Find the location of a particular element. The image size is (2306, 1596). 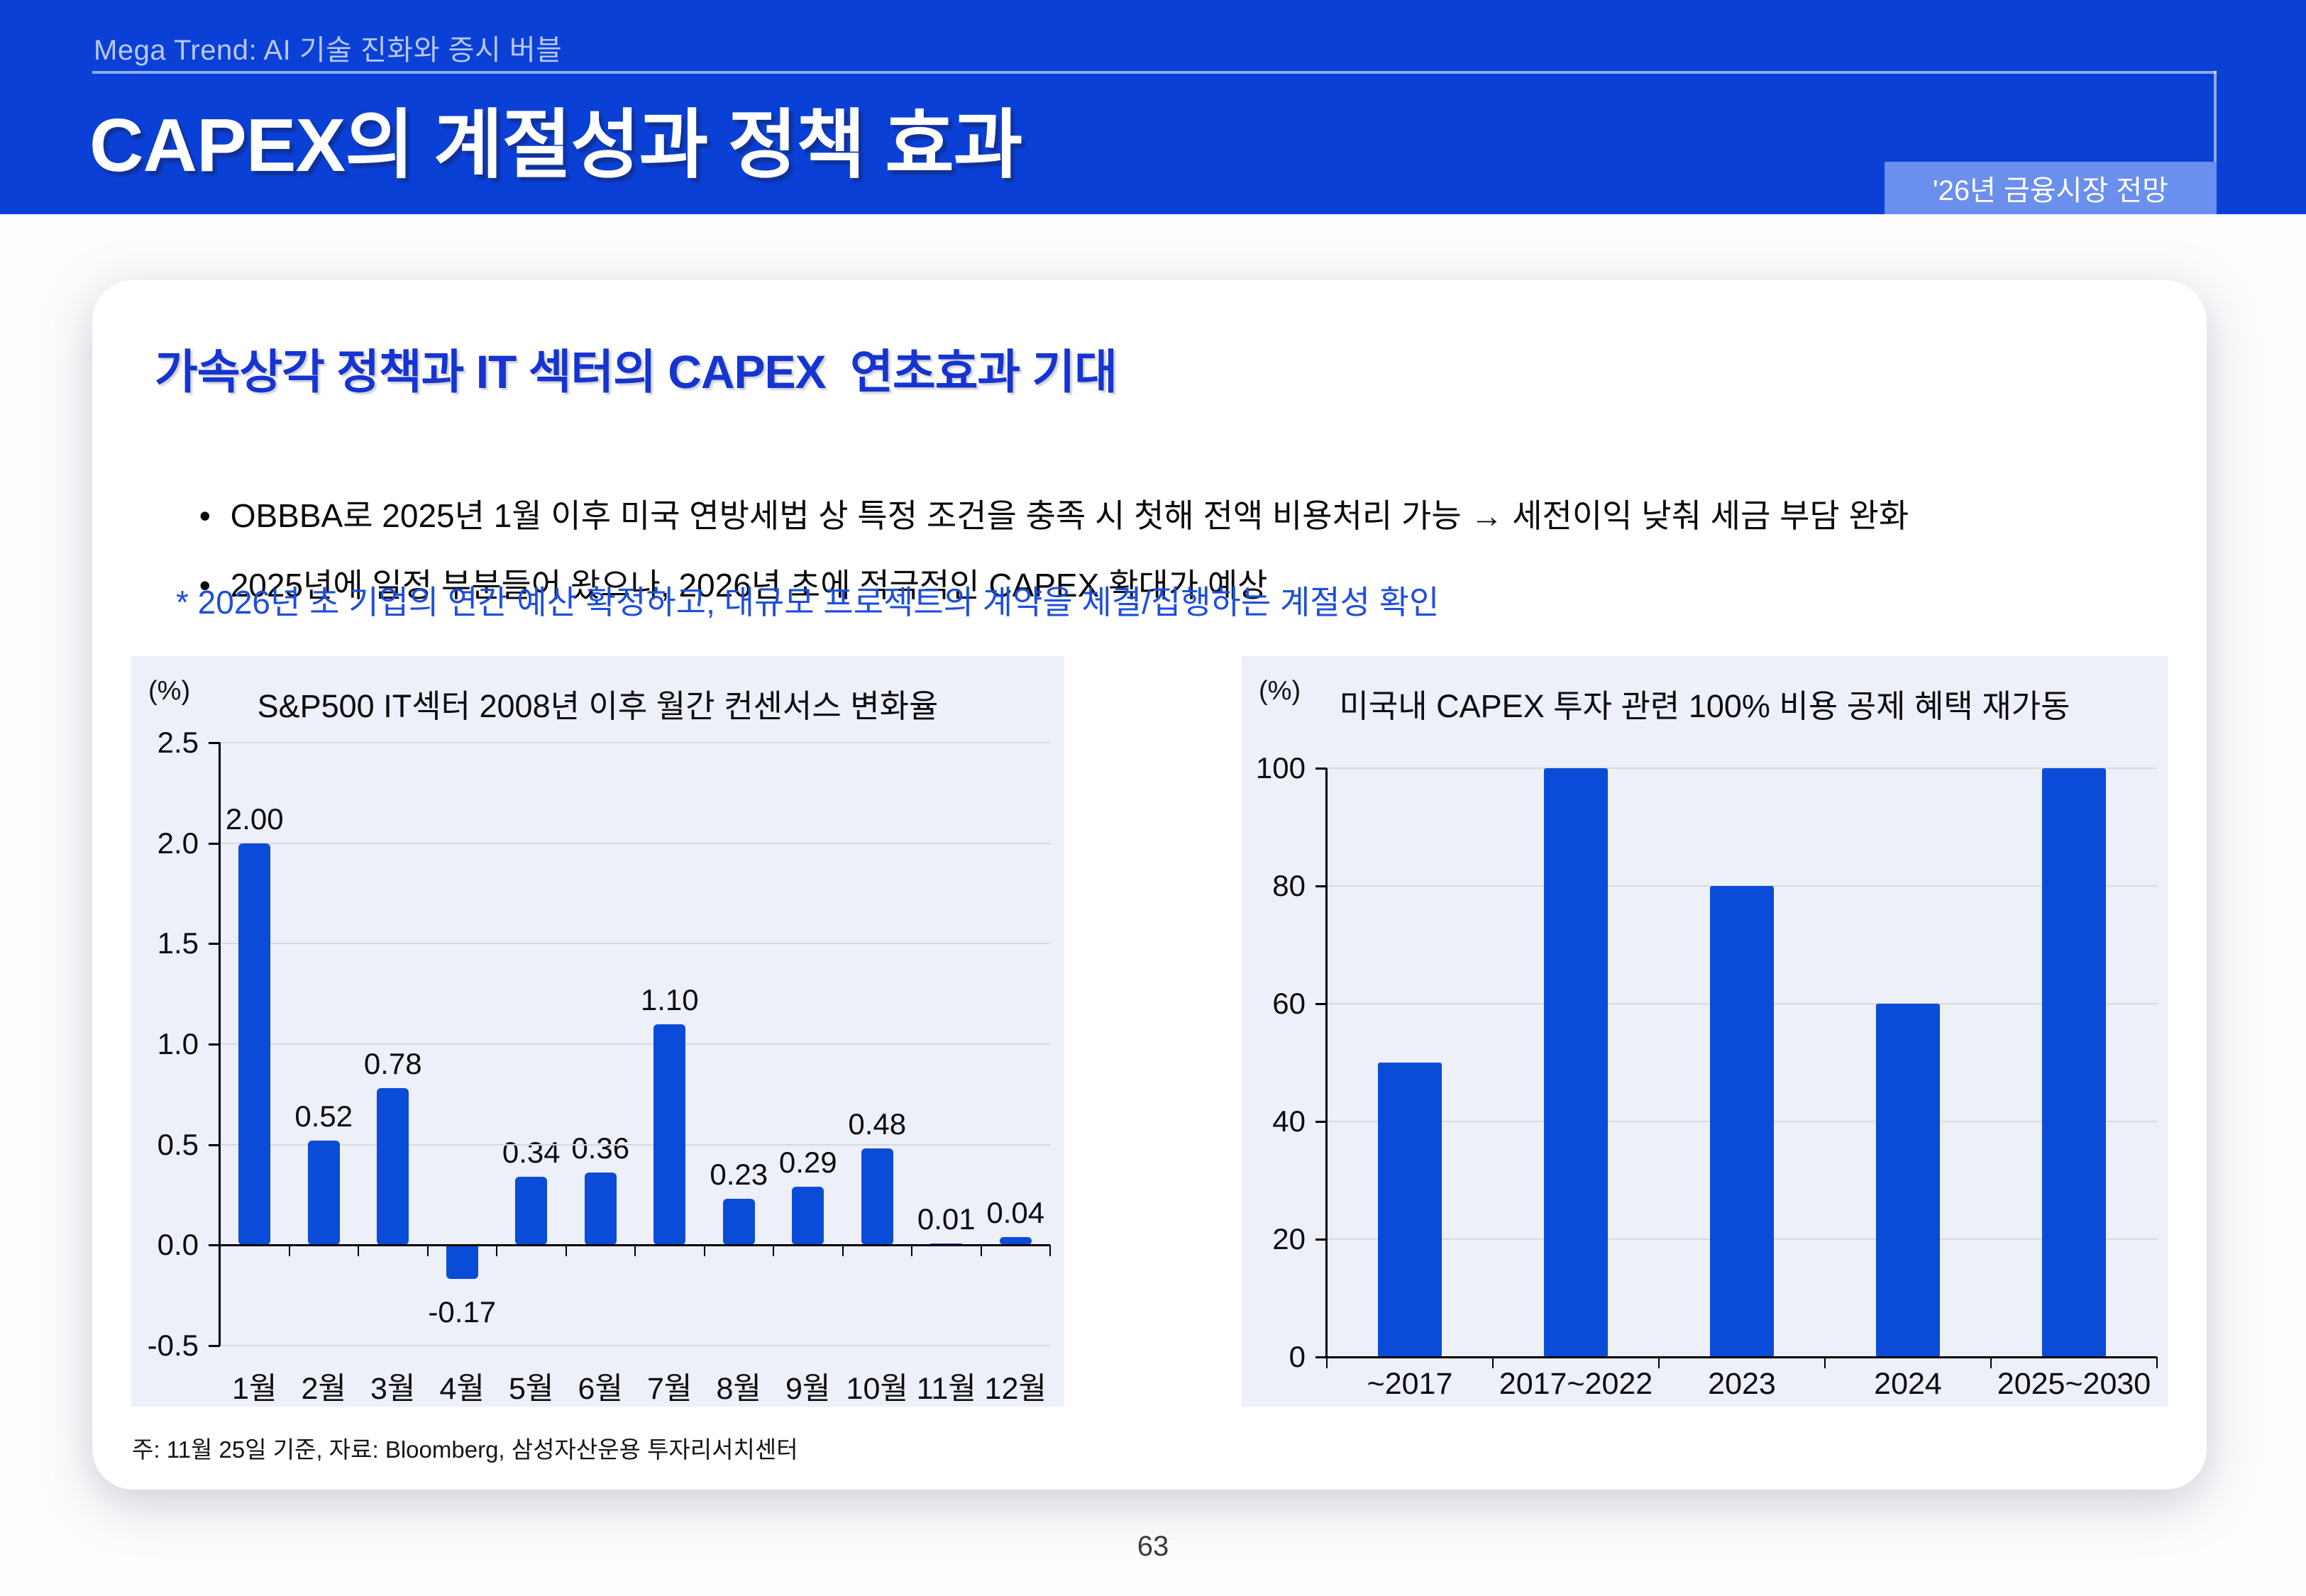

y-tick-label: 2.0 is located at coordinates (178, 843).